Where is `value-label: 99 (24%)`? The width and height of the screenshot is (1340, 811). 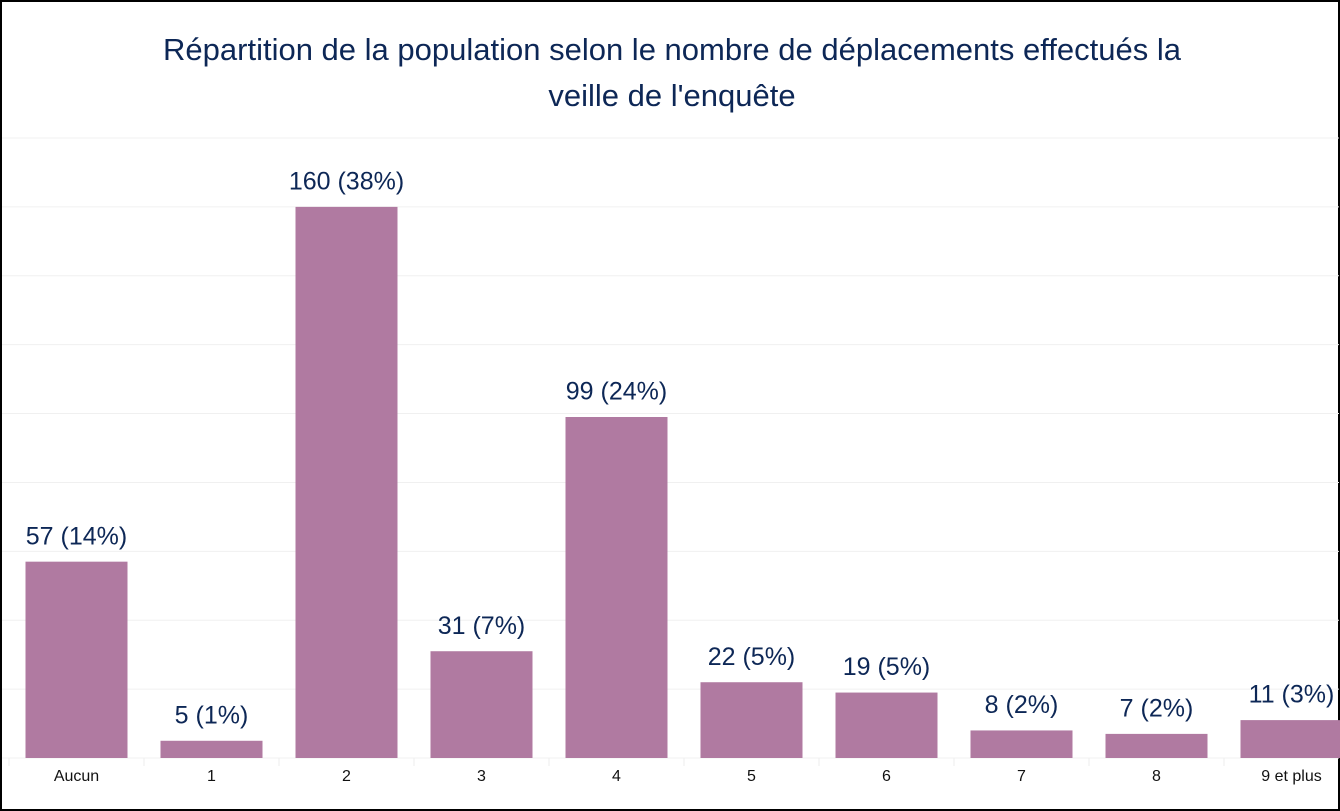
value-label: 99 (24%) is located at coordinates (616, 392).